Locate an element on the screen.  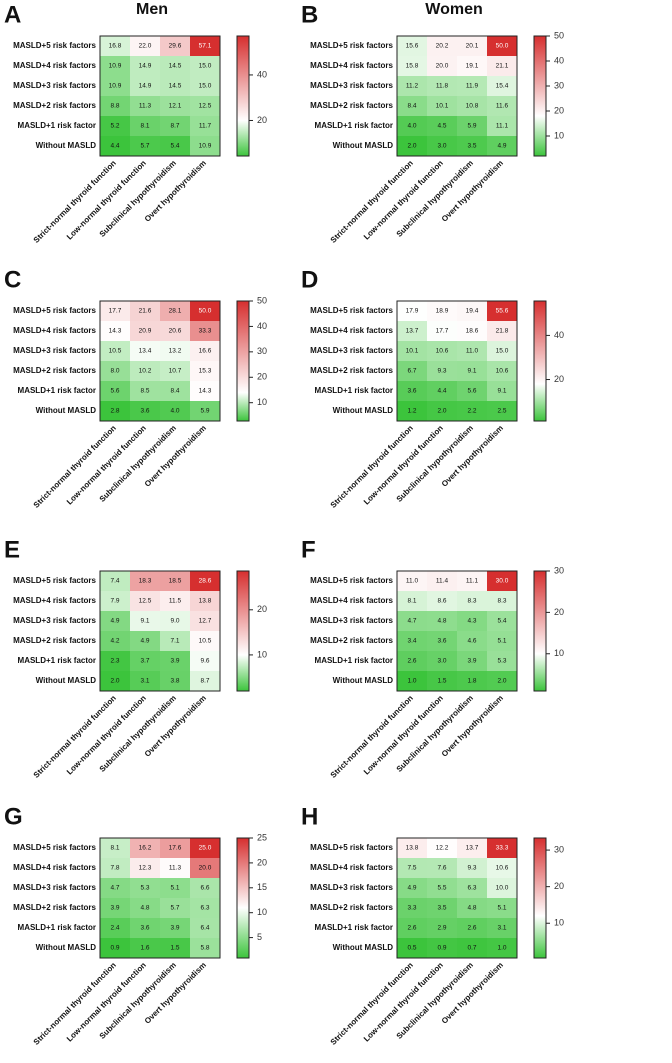
cell-label: 11.9 is located at coordinates (472, 86).